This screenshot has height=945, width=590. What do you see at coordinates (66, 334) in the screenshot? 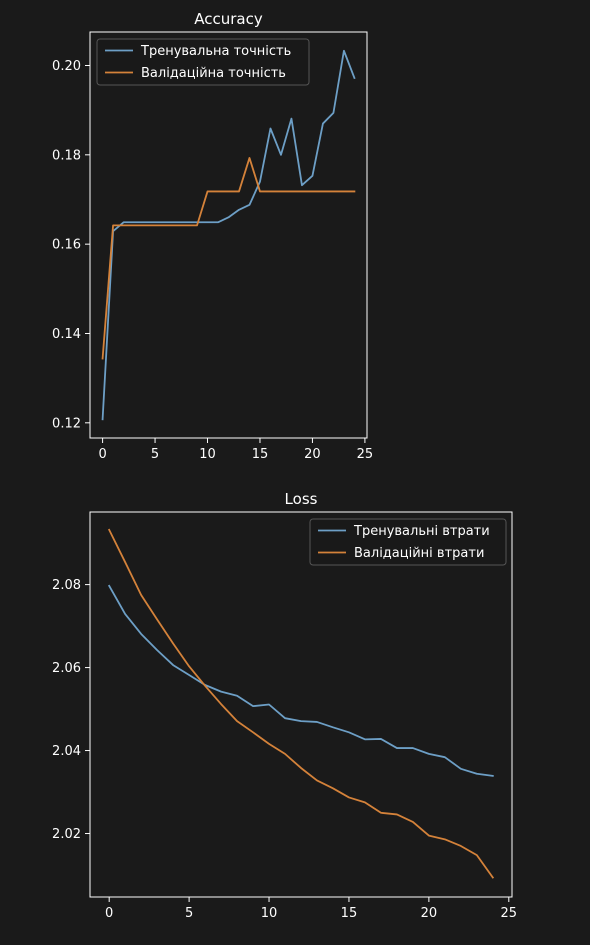
I see `y-tick-label: 0.14` at bounding box center [66, 334].